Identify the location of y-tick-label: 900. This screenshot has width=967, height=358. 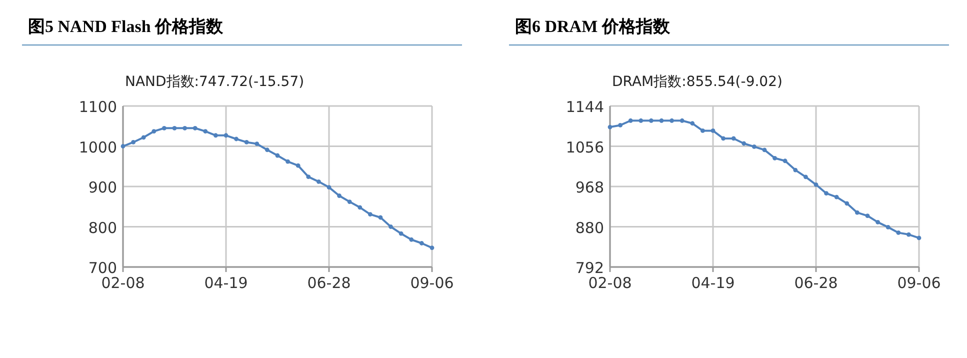
(102, 187).